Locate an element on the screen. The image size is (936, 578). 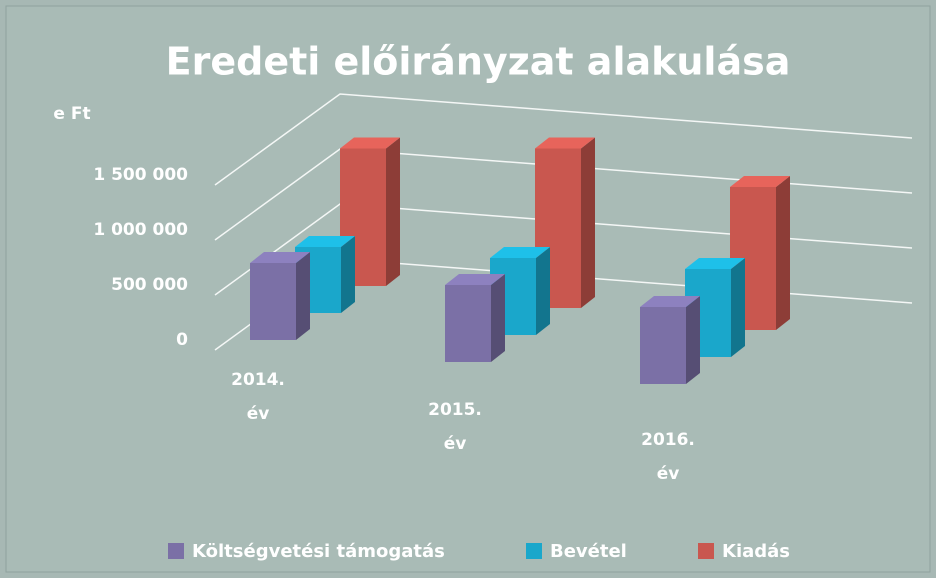
x-tick-label: 2014. év is located at coordinates (258, 397).